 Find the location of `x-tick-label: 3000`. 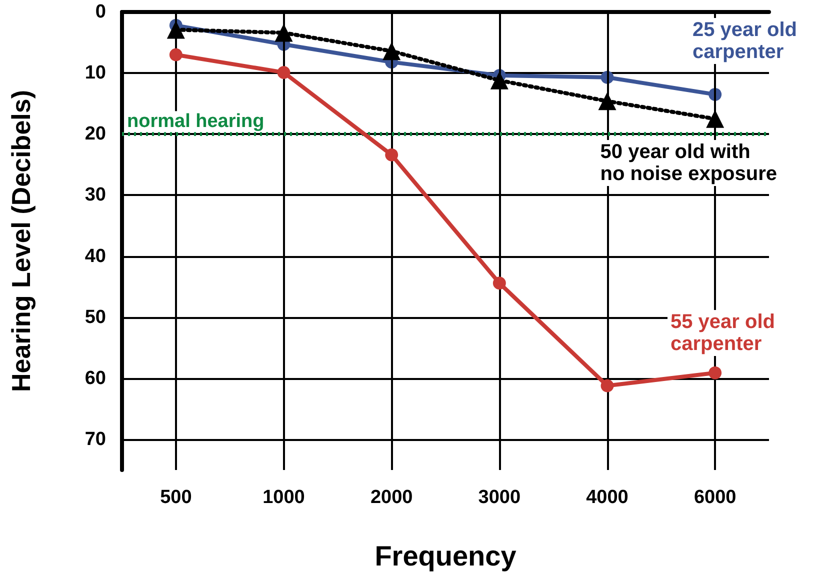

x-tick-label: 3000 is located at coordinates (499, 497).